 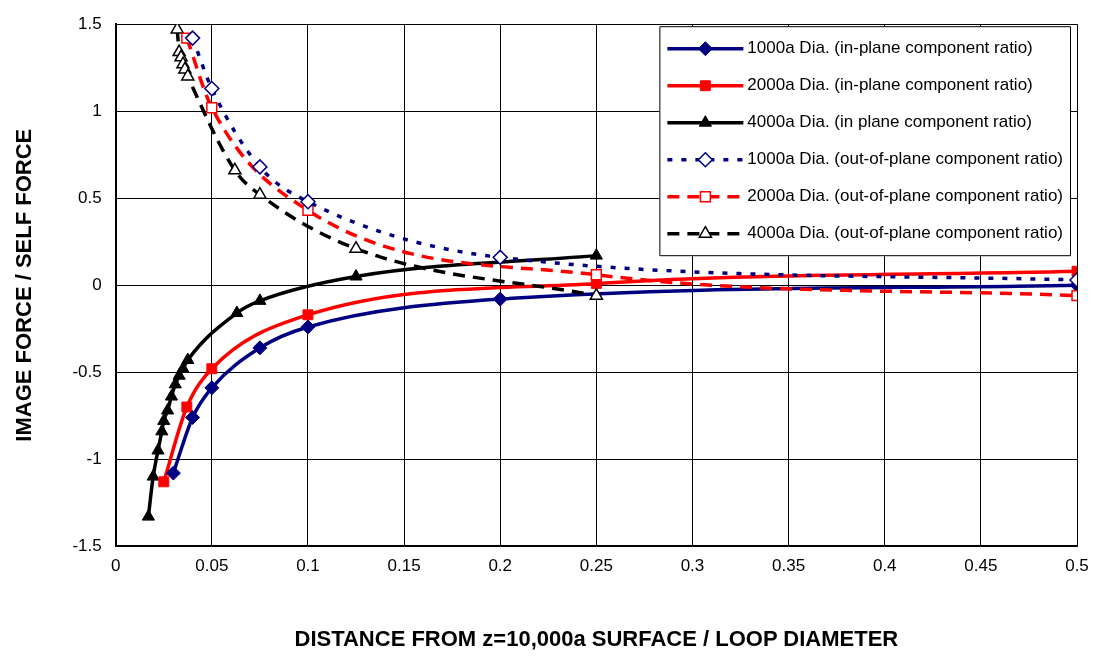 What do you see at coordinates (97, 110) in the screenshot?
I see `y-tick-label: 1` at bounding box center [97, 110].